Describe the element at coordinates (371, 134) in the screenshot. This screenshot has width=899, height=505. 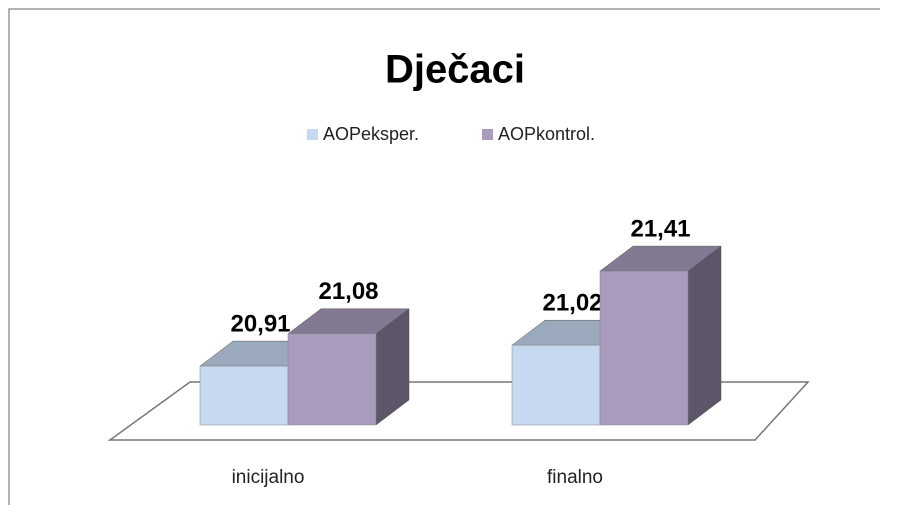
I see `legend-label: AOPeksper.` at that location.